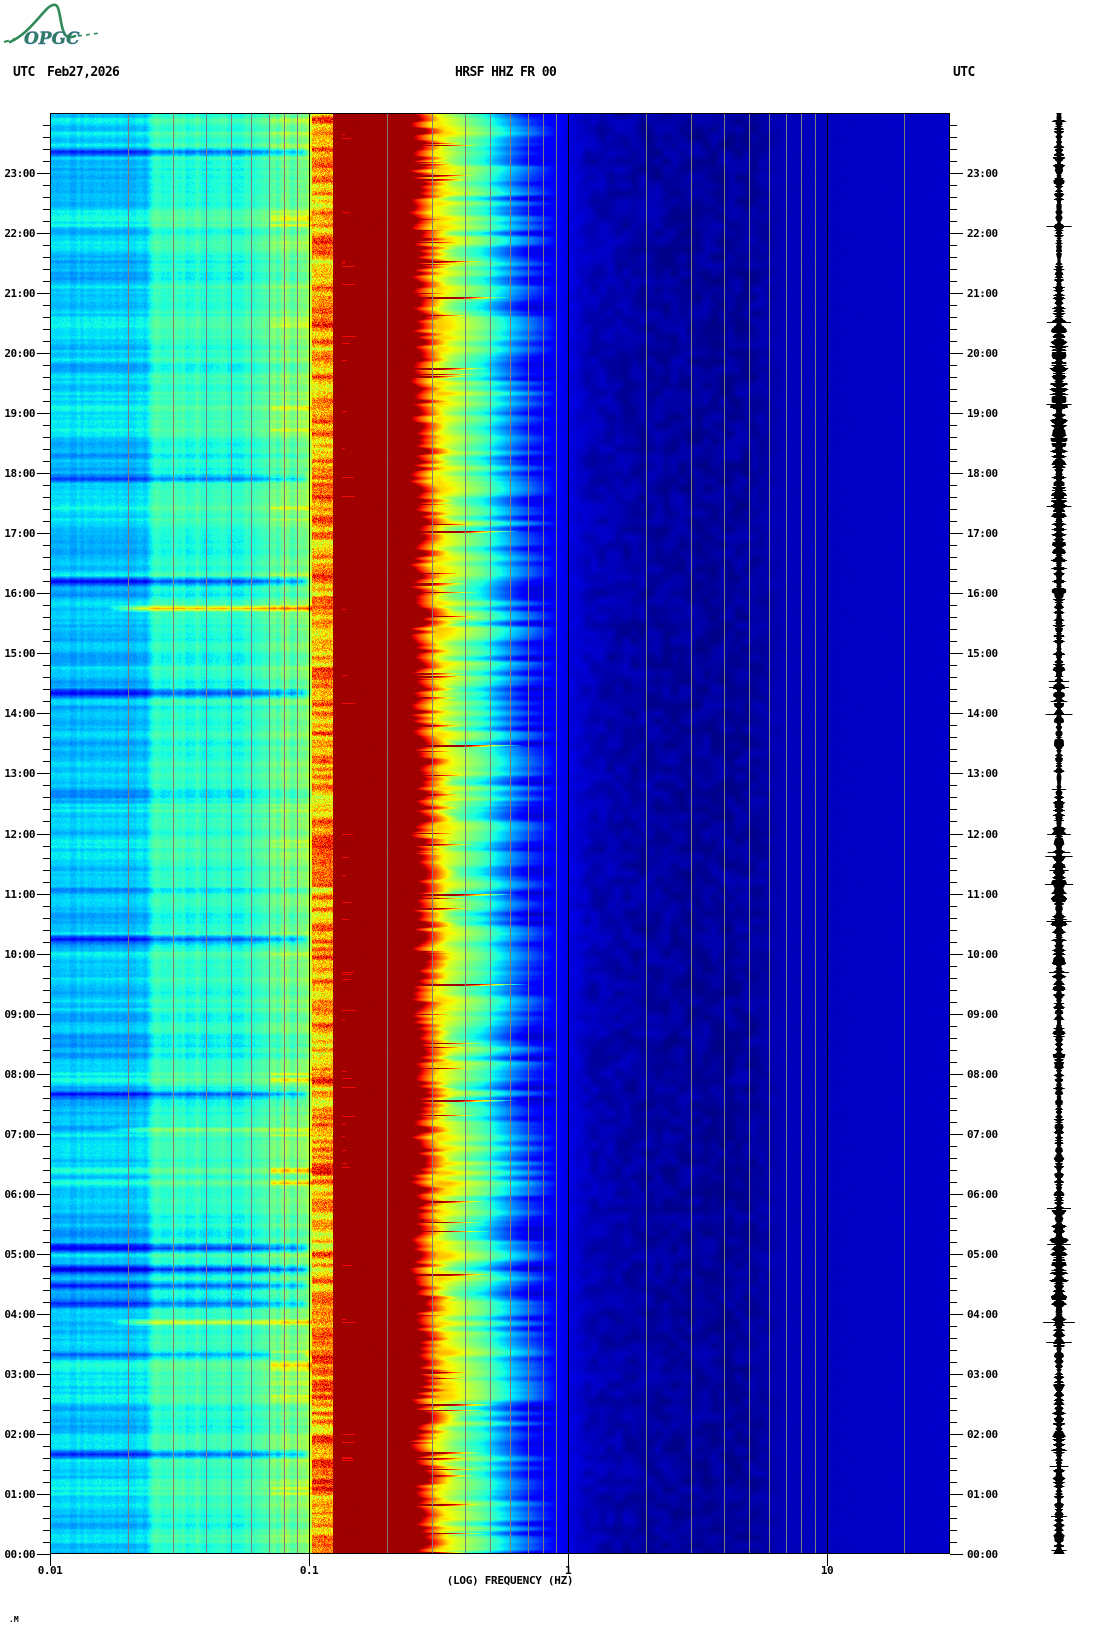 The image size is (1102, 1634). What do you see at coordinates (982, 593) in the screenshot?
I see `right-time-label: 16:00` at bounding box center [982, 593].